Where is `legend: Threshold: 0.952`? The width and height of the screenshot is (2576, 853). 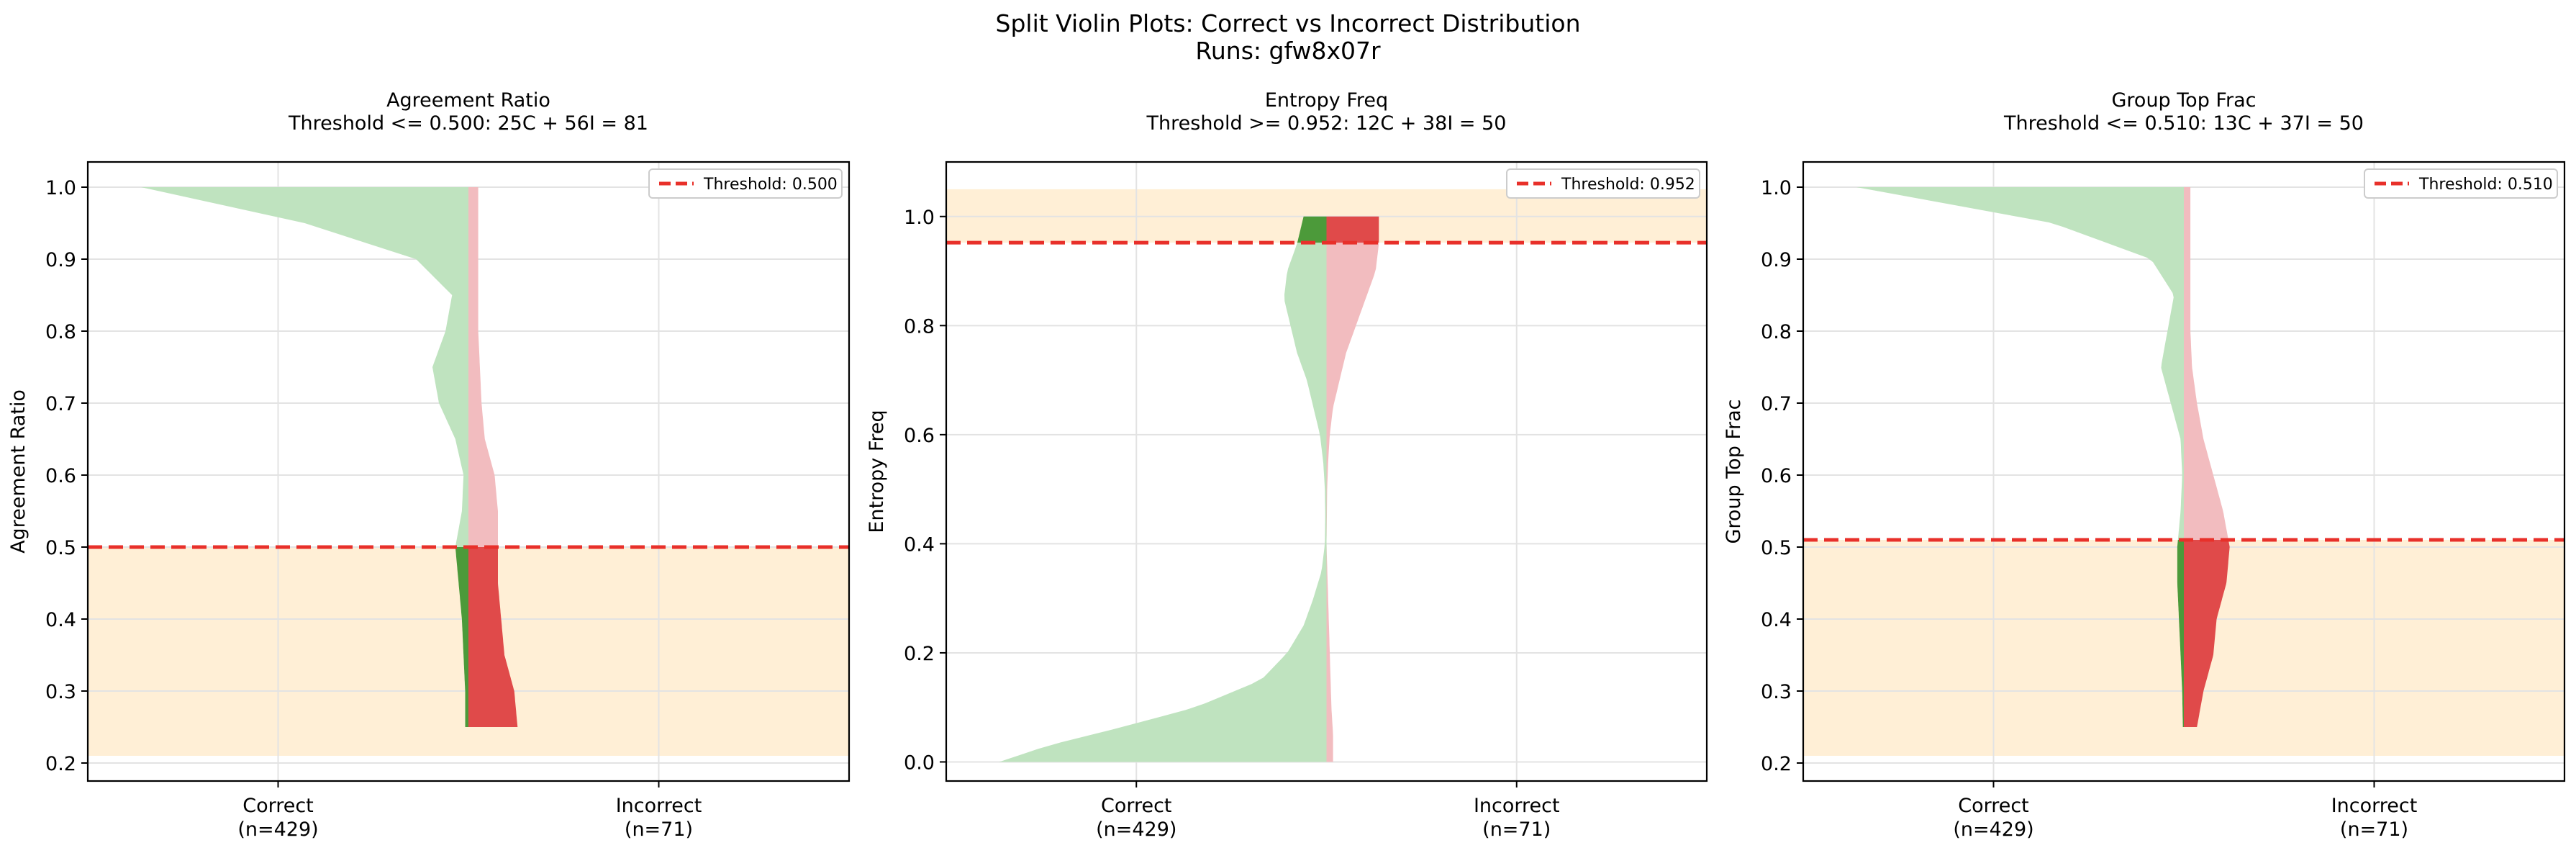
legend: Threshold: 0.952 is located at coordinates (1603, 183).